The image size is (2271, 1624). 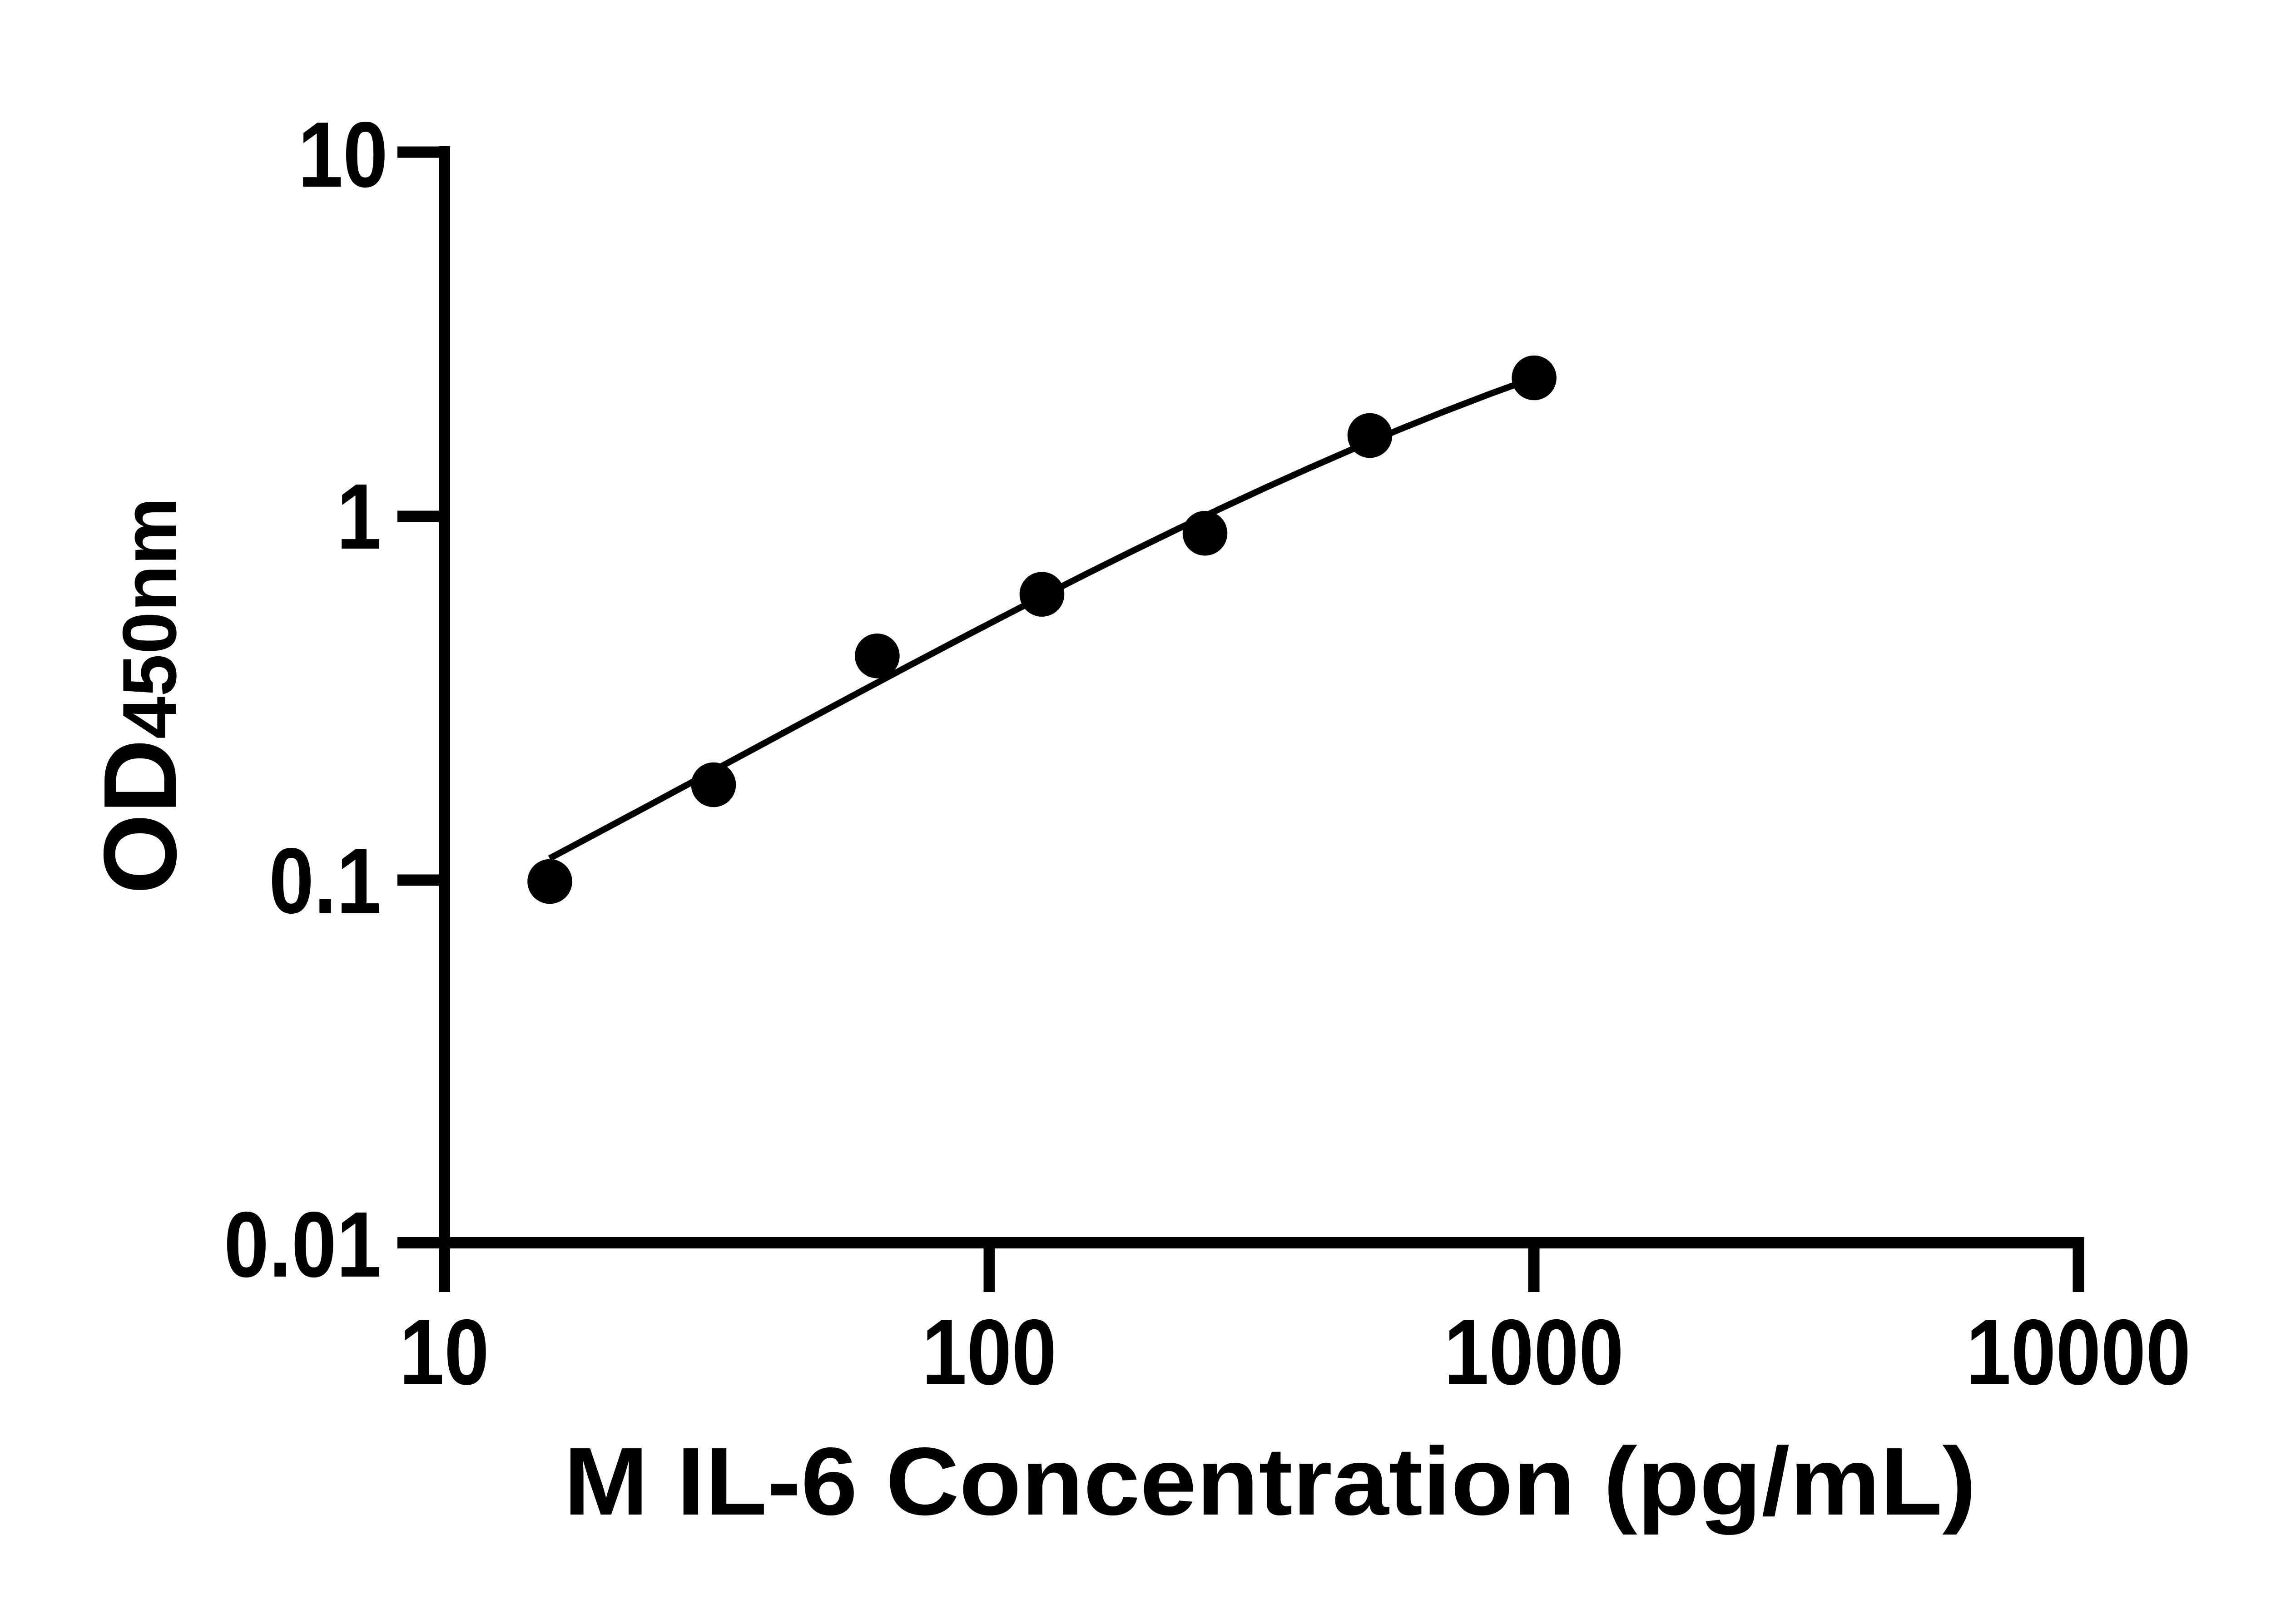 I want to click on svg-text: 1000, so click(x=1534, y=1352).